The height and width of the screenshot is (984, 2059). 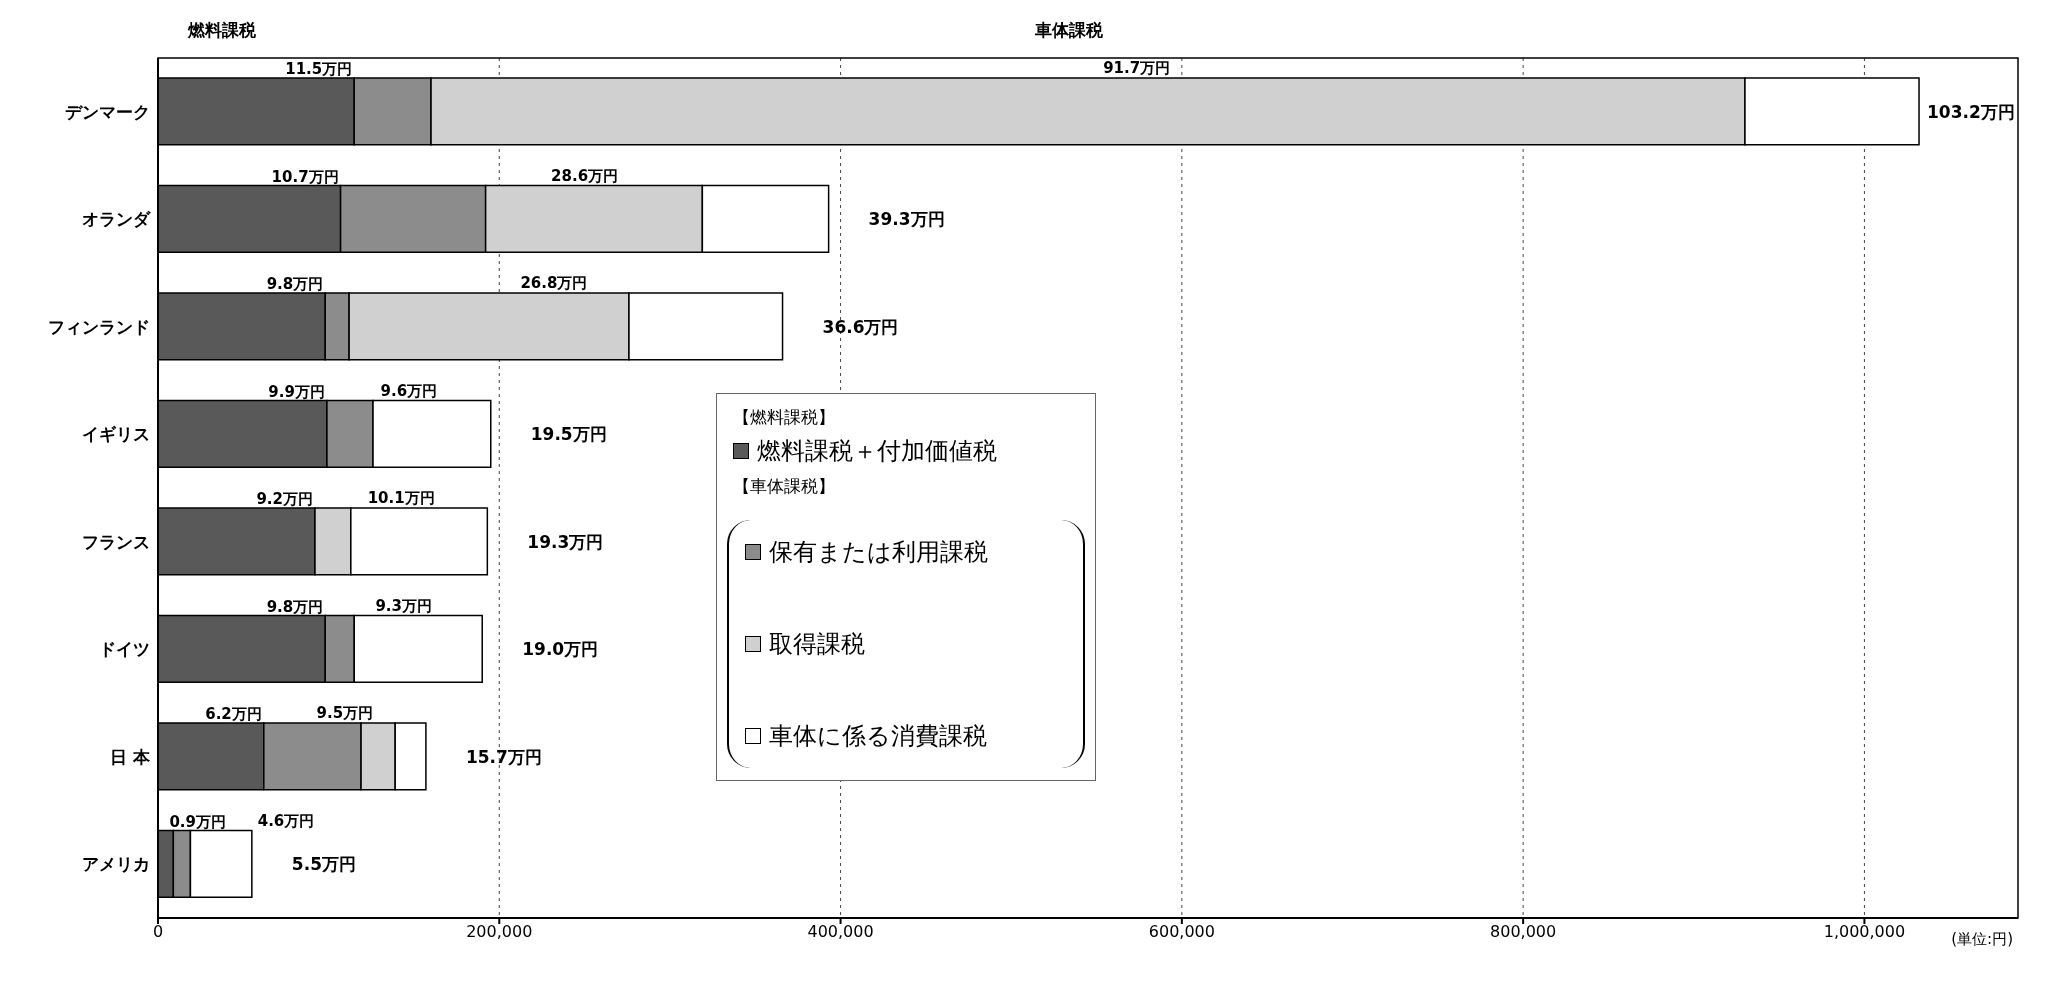 I want to click on legend-label: 燃料課税＋付加価値税, so click(x=877, y=451).